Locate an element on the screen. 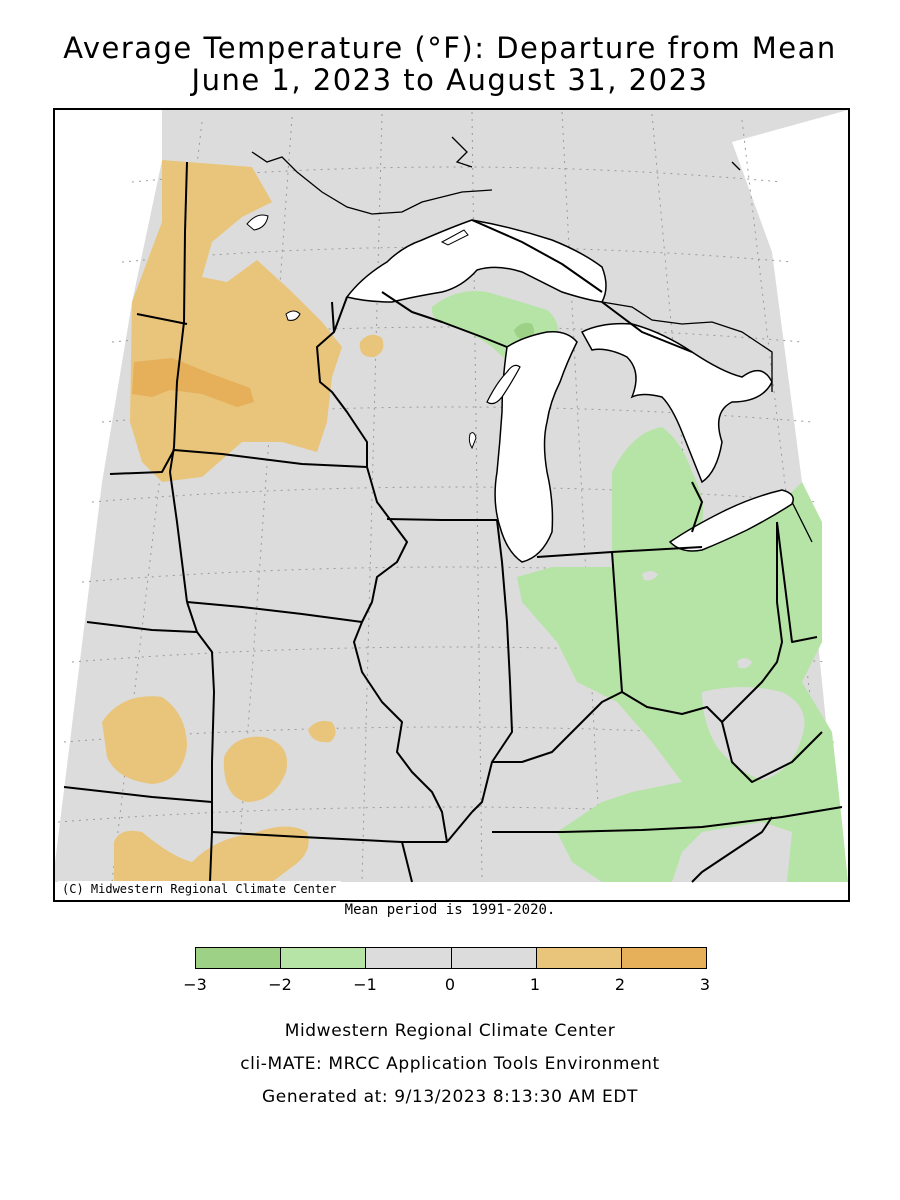 The image size is (900, 1200). warm-area-mo-spot is located at coordinates (322, 732).